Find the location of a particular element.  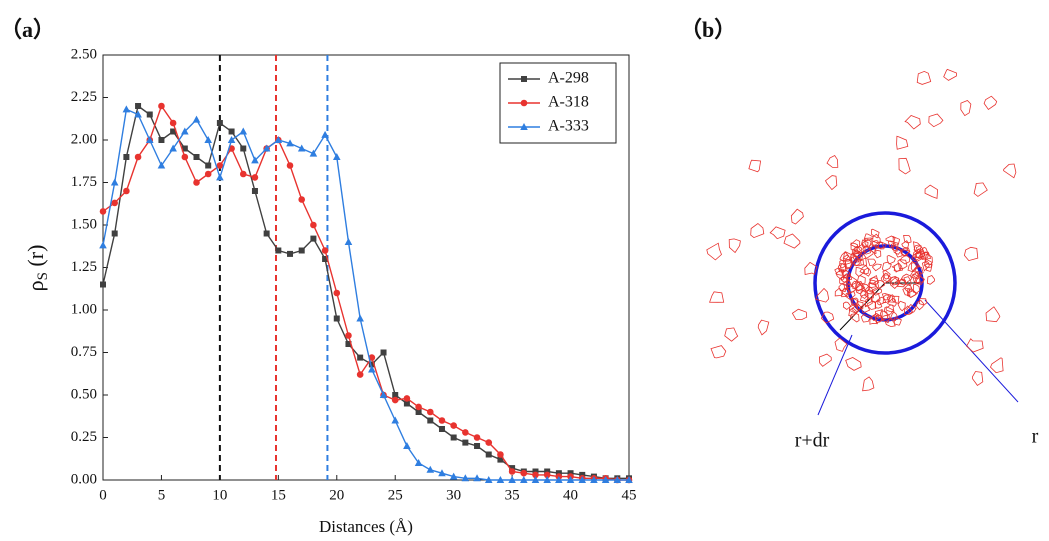

y-tick-label: 1.00 is located at coordinates (84, 309).